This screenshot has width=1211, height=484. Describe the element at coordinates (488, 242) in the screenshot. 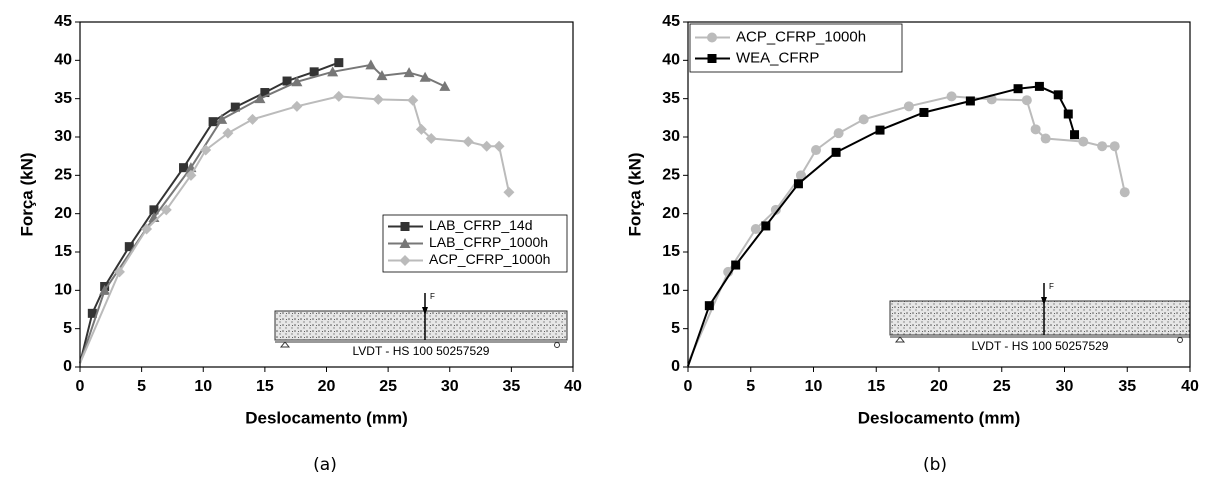

I see `legend-label: LAB_CFRP_1000h` at that location.